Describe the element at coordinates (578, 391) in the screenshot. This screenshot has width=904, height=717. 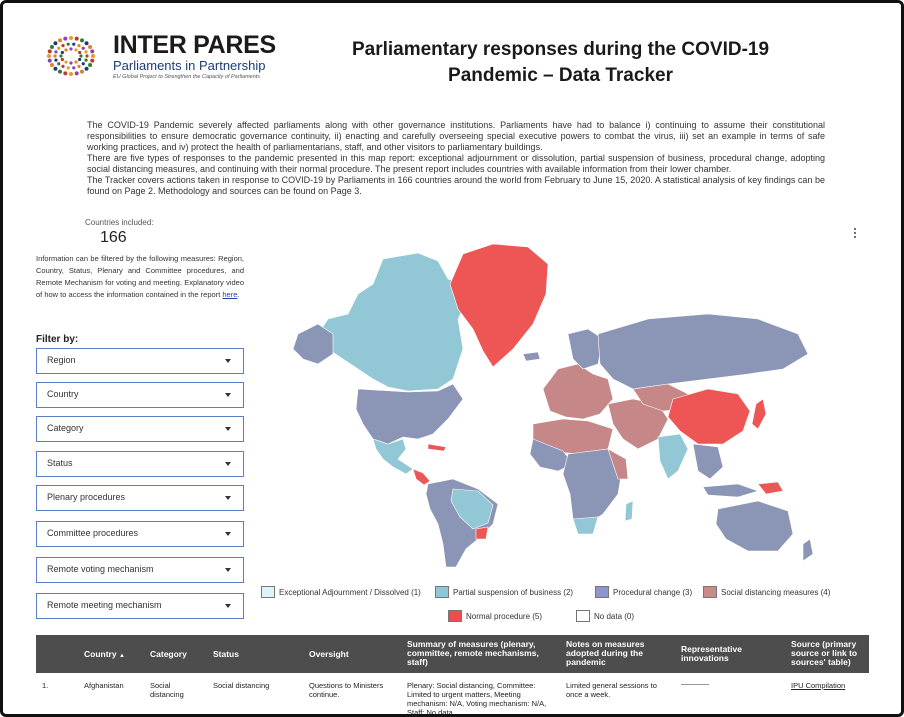
I see `map-region-europe` at that location.